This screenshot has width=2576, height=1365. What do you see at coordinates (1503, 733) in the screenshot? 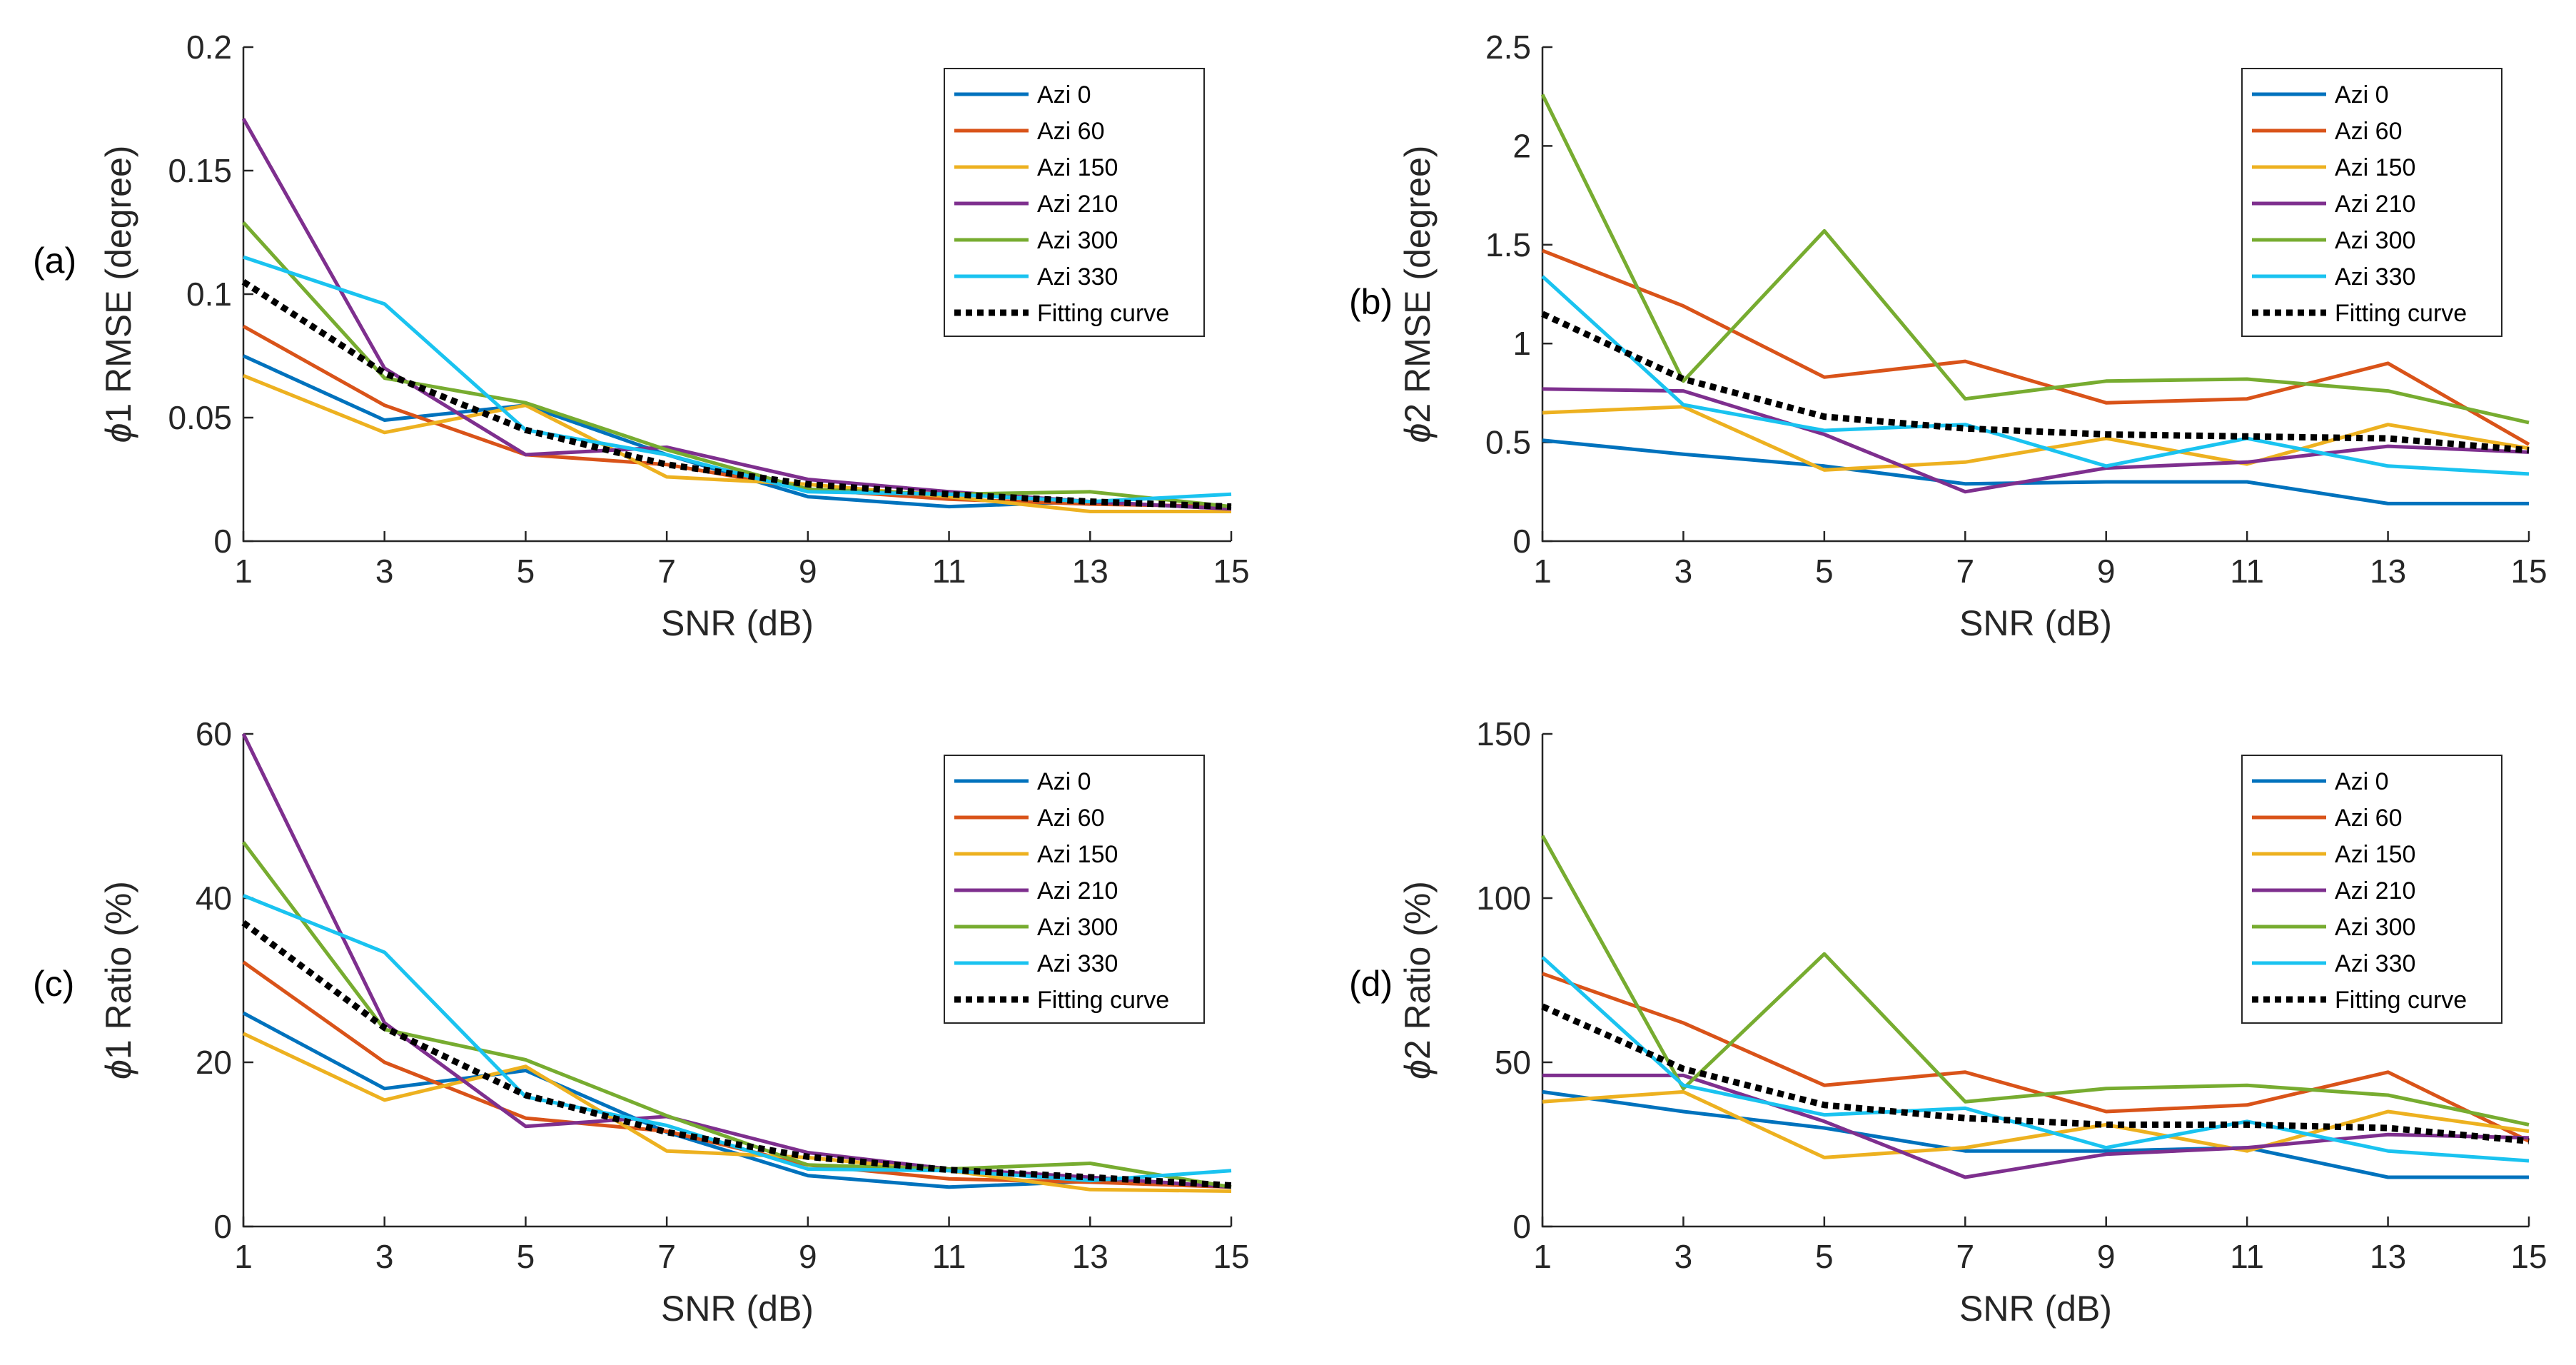
I see `y-tick-label: 150` at bounding box center [1503, 733].